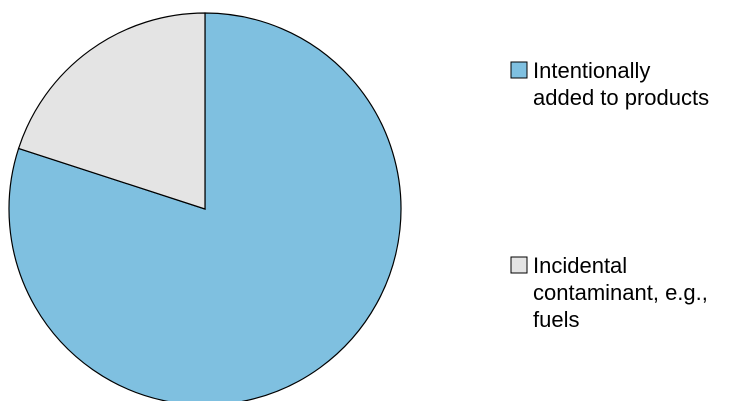 The width and height of the screenshot is (749, 401). I want to click on legend-label-2: Incidental contaminant, e.g., fuels, so click(620, 292).